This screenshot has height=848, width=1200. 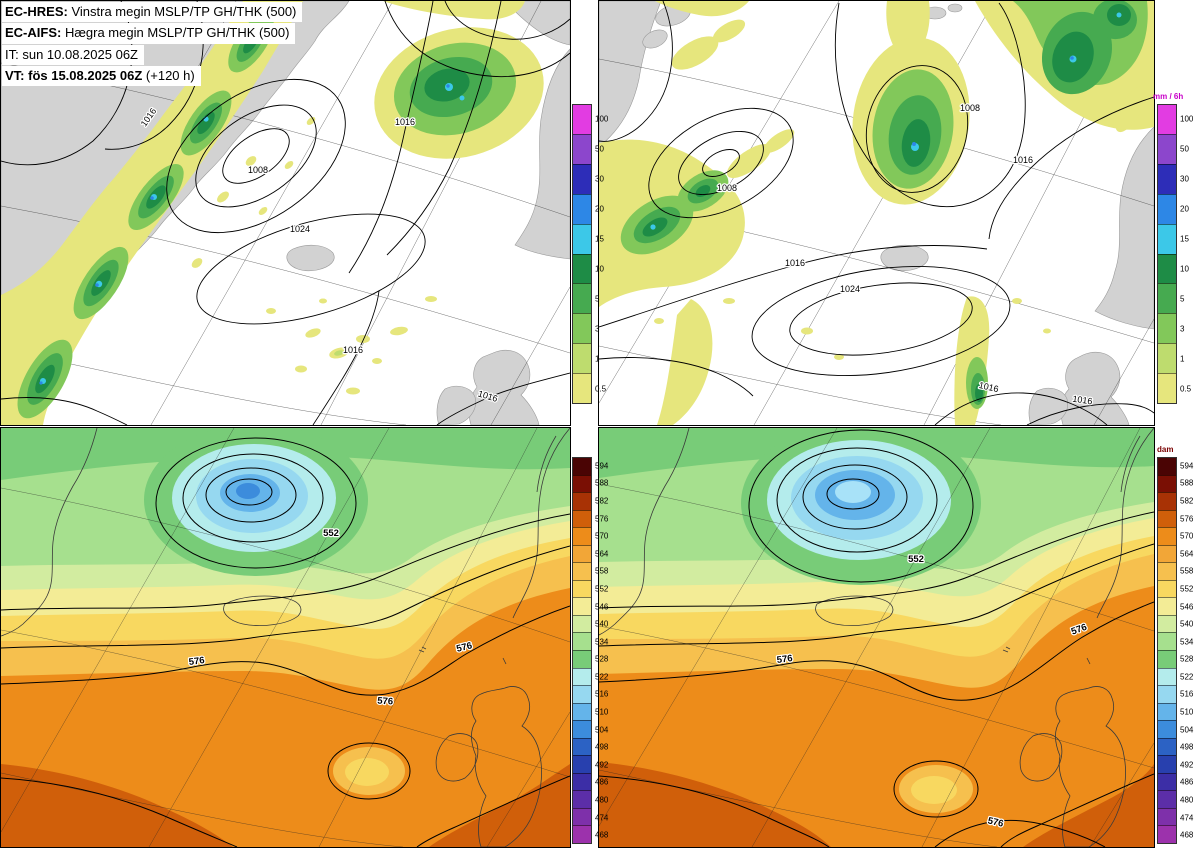 I want to click on colorbar-tick: 100, so click(x=602, y=119).